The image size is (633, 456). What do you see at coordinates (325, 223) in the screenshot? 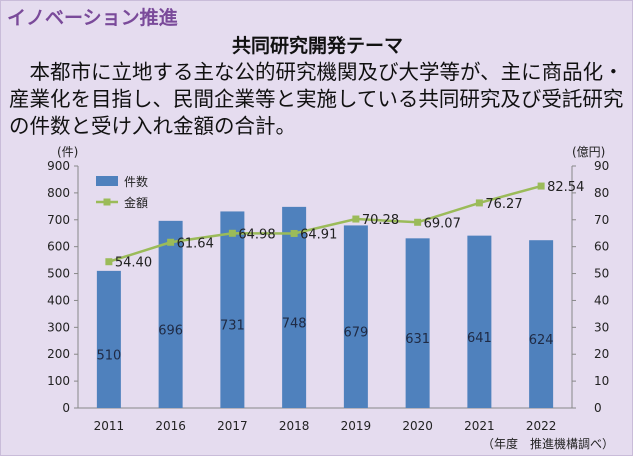
I see `series-line-kingaku` at bounding box center [325, 223].